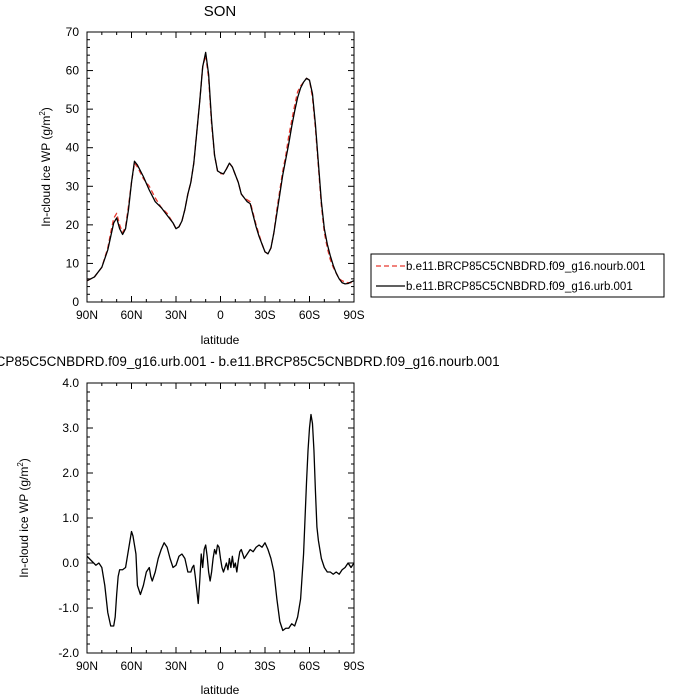  What do you see at coordinates (87, 315) in the screenshot?
I see `top-x-tick-label: 90N` at bounding box center [87, 315].